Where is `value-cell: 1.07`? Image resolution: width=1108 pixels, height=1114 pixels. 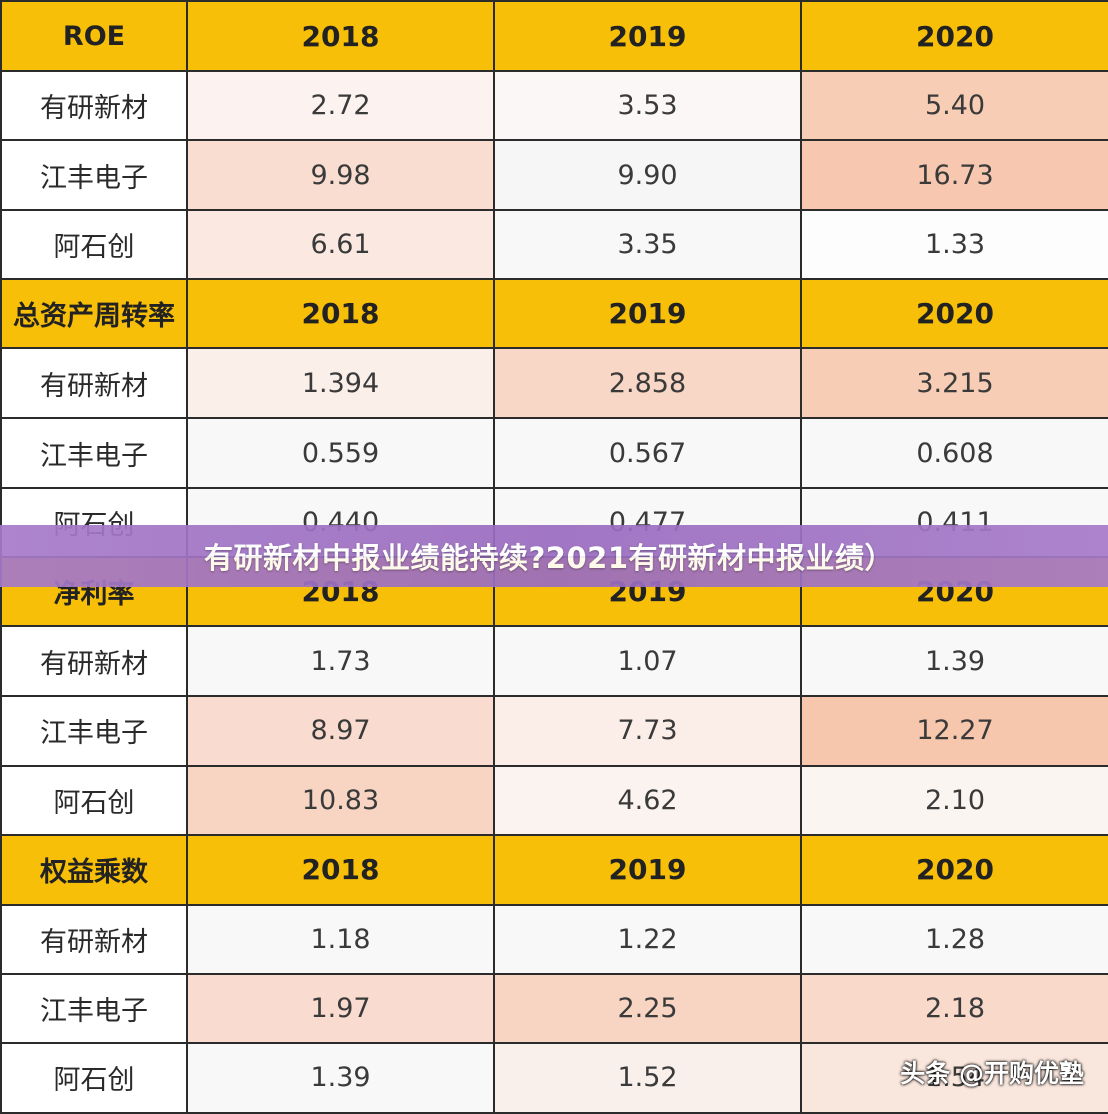 value-cell: 1.07 is located at coordinates (647, 661).